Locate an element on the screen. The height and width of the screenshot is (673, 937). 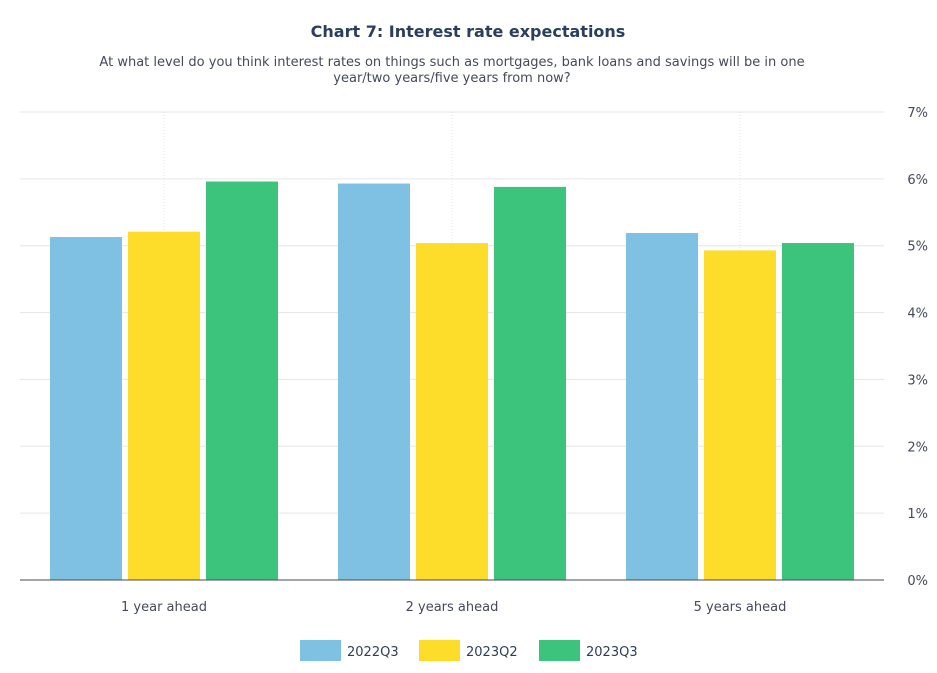
chart-title: Chart 7: Interest rate expectations is located at coordinates (468, 31).